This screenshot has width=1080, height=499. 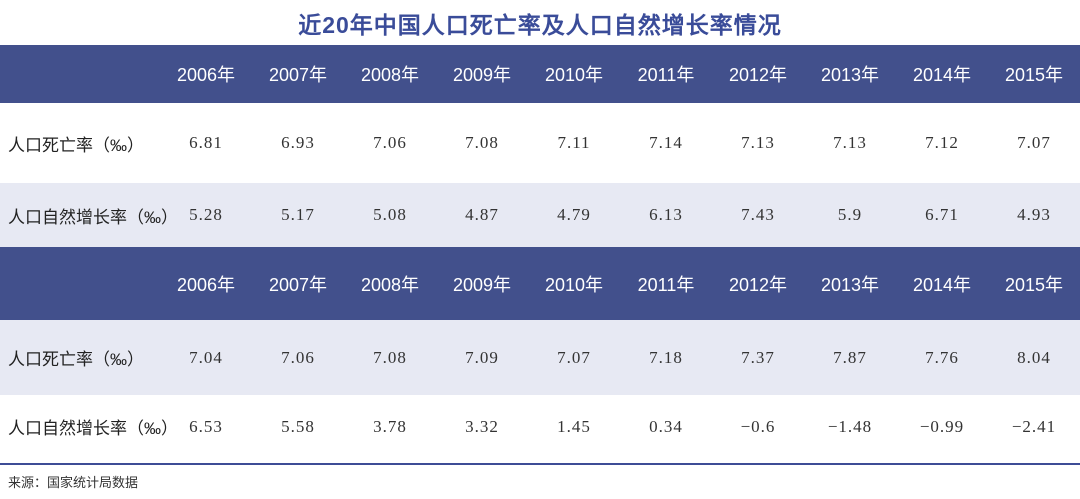 I want to click on table-cell: 5.17, so click(x=298, y=214).